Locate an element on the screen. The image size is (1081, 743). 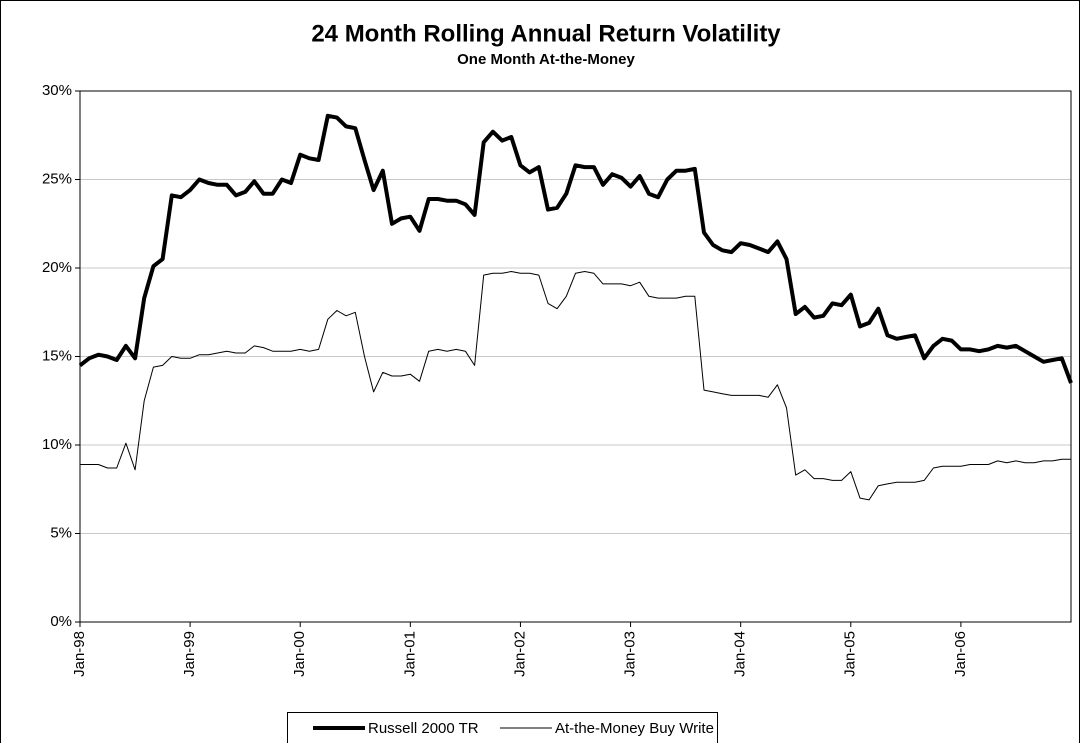
y-tick-label: 10% is located at coordinates (57, 444).